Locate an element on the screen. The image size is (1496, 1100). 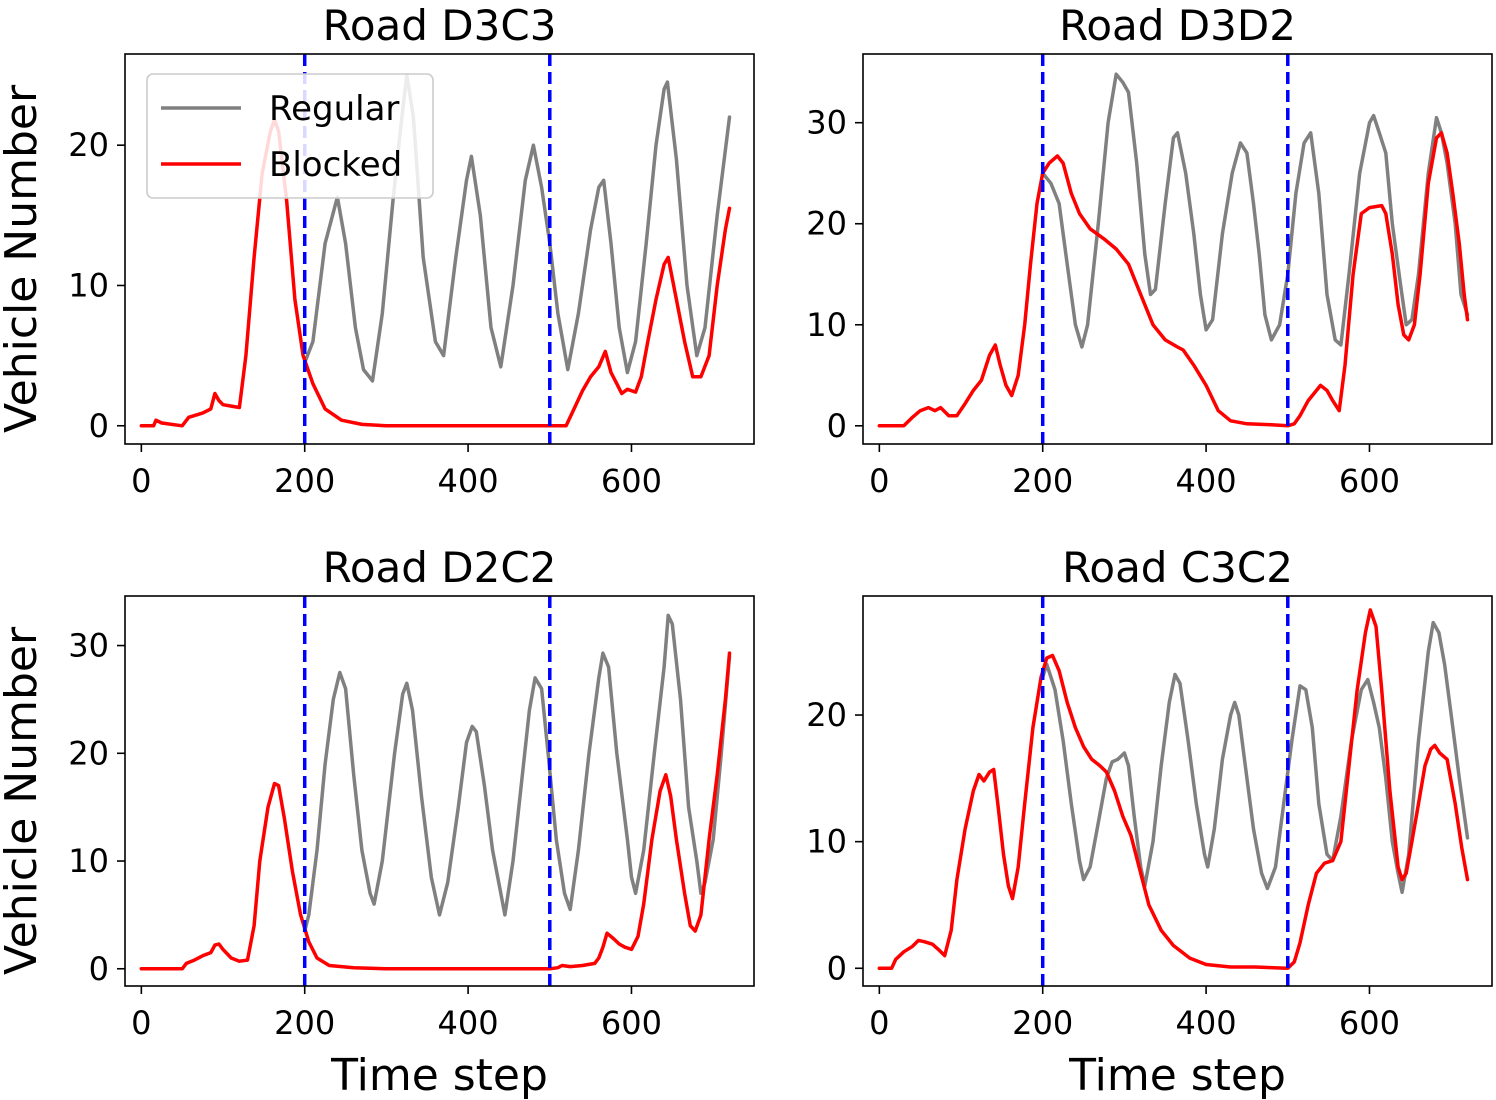
chart-title: Road D3D2 is located at coordinates (1177, 25).